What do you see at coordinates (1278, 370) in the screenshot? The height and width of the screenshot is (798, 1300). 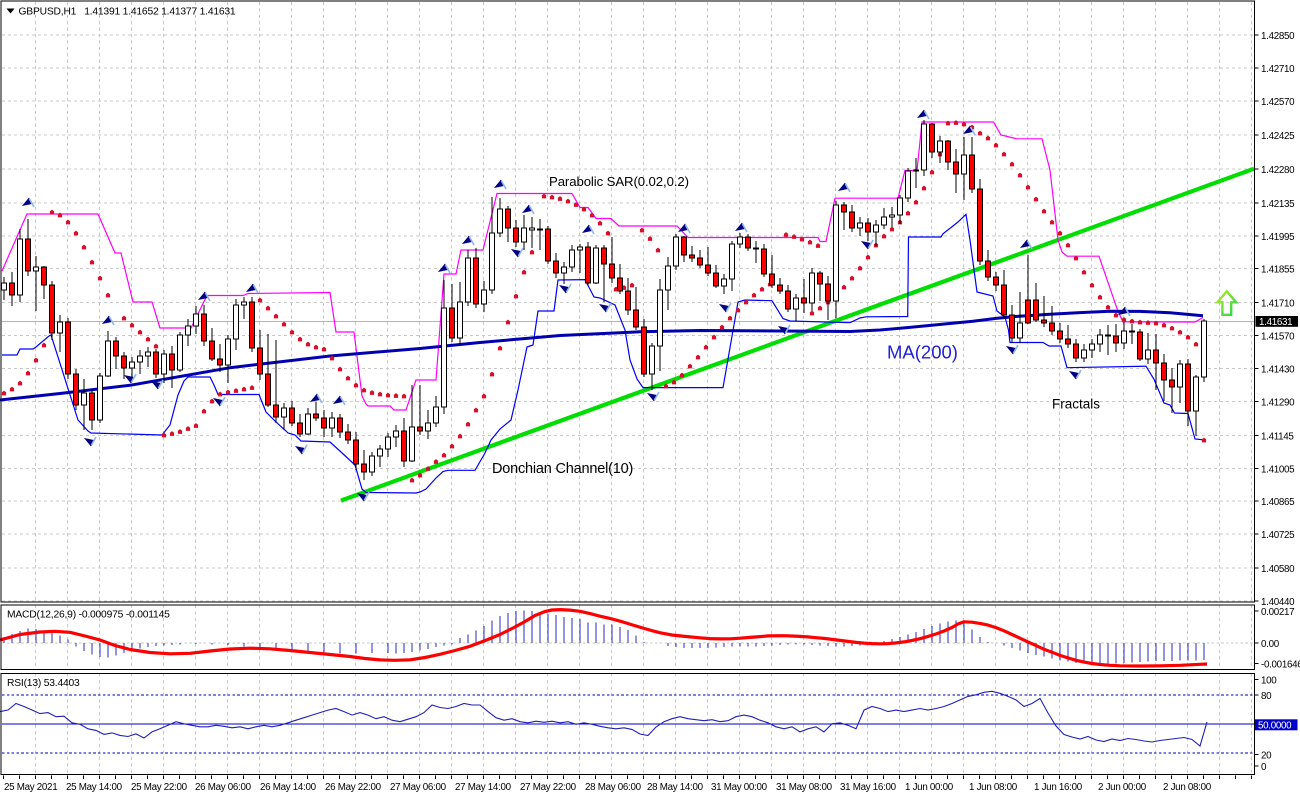 I see `svg-text: 1.41430` at bounding box center [1278, 370].